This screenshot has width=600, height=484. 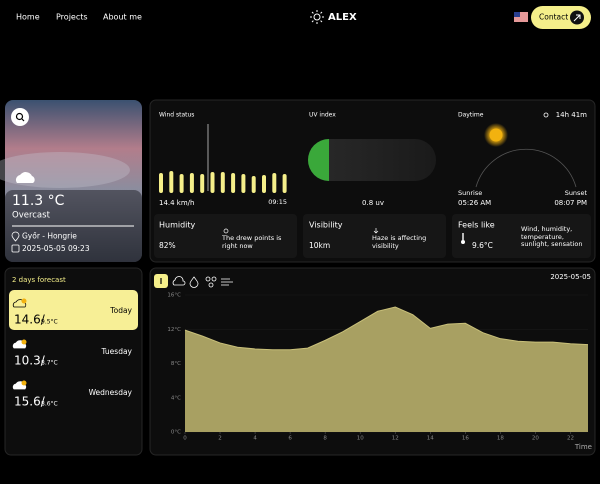 I want to click on note: Haze is affecting visibility, so click(x=399, y=242).